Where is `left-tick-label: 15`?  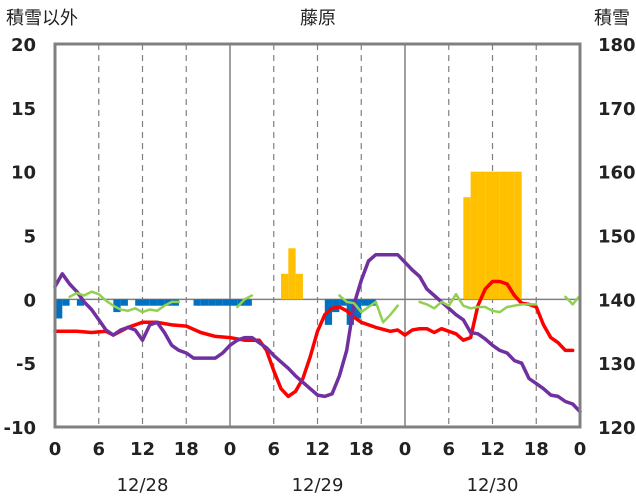 left-tick-label: 15 is located at coordinates (23, 109).